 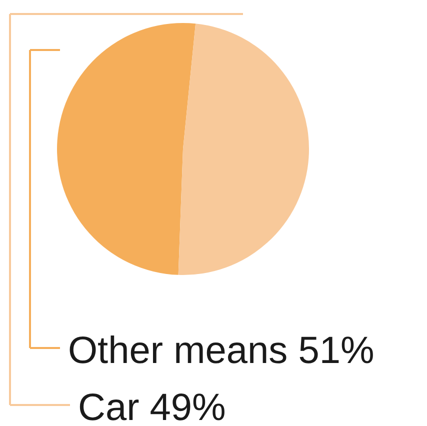 What do you see at coordinates (221, 351) in the screenshot?
I see `legend-label: Other means 51%` at bounding box center [221, 351].